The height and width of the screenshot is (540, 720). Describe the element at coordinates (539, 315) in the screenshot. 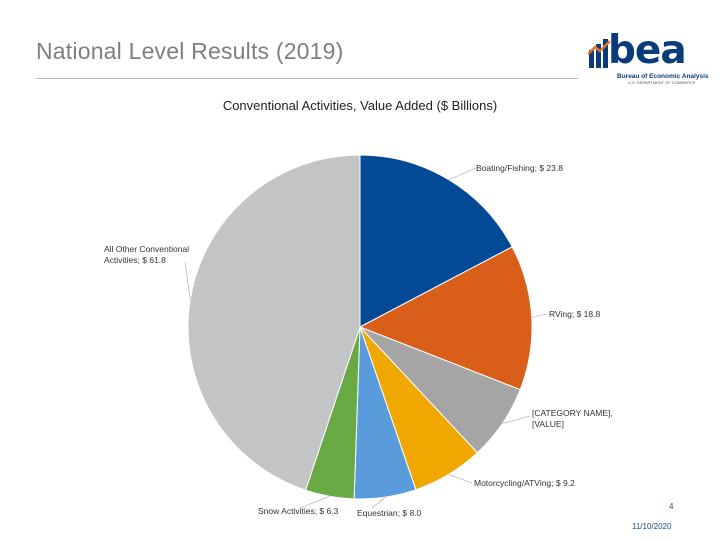

I see `leader-line-rving` at that location.